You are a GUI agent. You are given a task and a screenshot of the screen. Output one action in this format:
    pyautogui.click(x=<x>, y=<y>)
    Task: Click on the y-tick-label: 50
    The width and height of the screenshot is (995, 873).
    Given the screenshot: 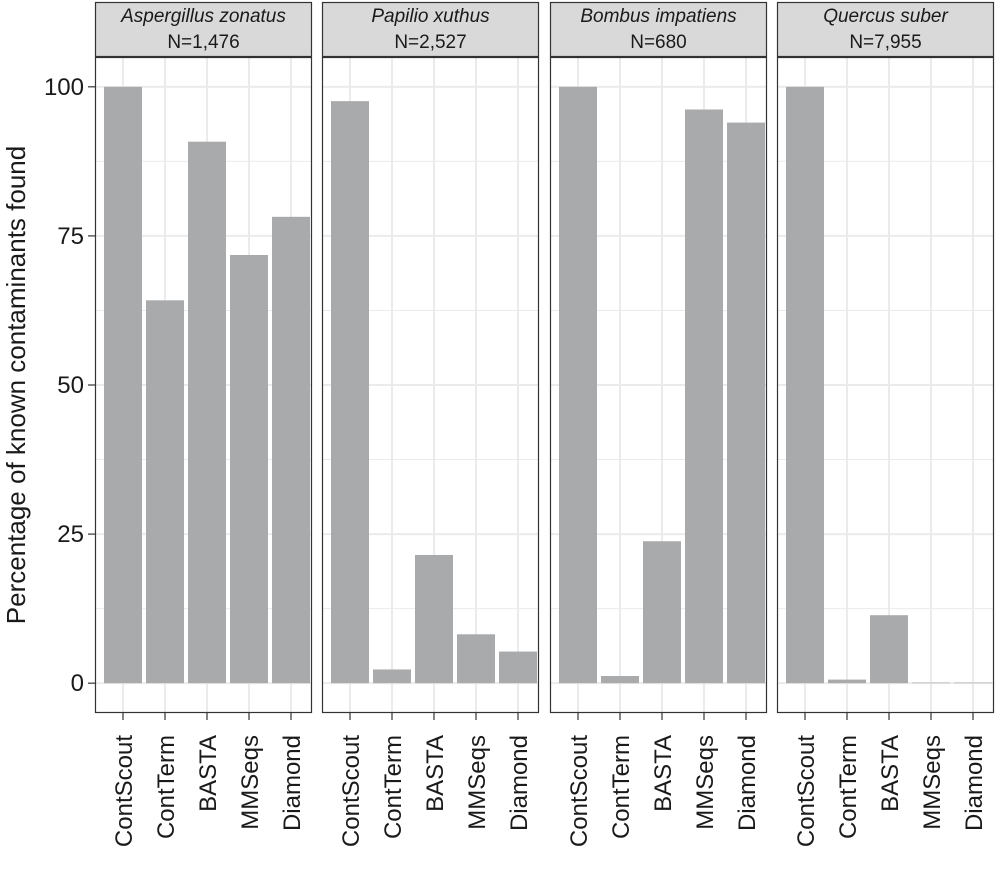 What is the action you would take?
    pyautogui.click(x=70, y=385)
    